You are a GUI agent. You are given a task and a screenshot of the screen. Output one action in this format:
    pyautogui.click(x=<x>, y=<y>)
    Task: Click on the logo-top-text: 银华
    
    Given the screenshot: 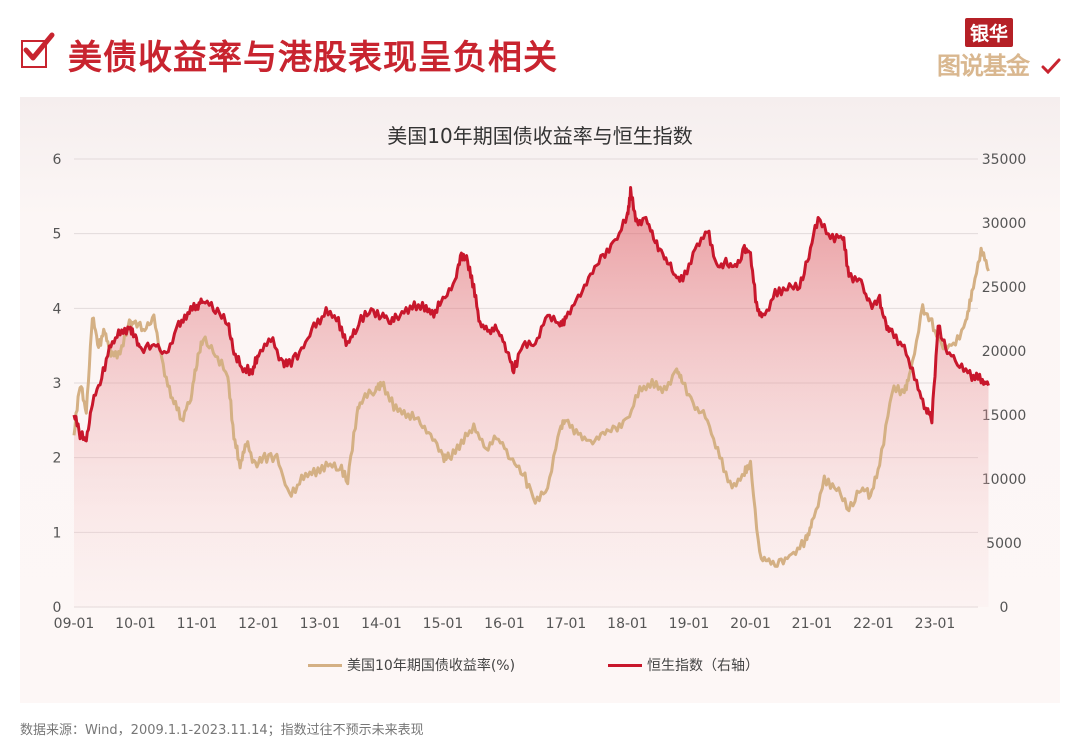 What is the action you would take?
    pyautogui.click(x=989, y=32)
    